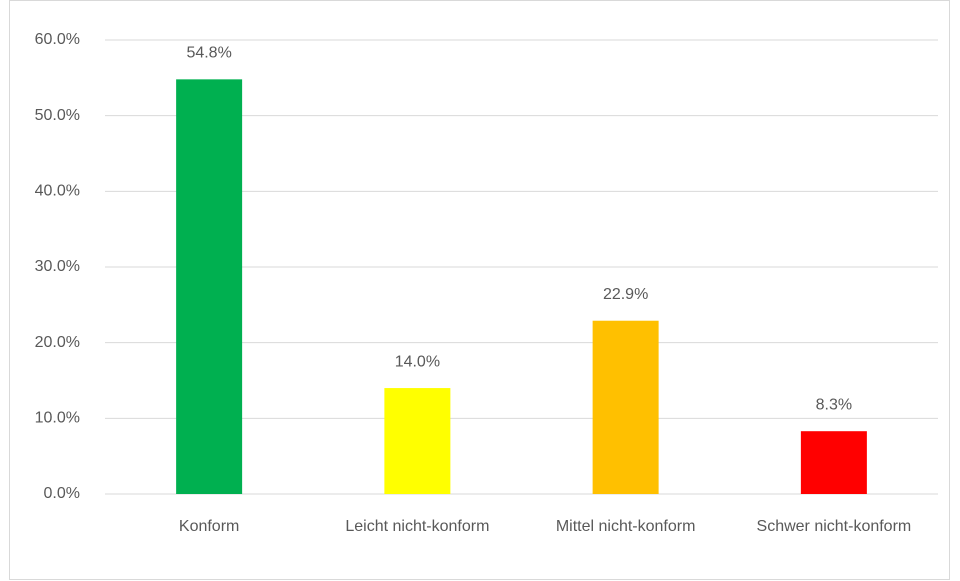  Describe the element at coordinates (62, 493) in the screenshot. I see `y-tick-label: 0.0%` at that location.